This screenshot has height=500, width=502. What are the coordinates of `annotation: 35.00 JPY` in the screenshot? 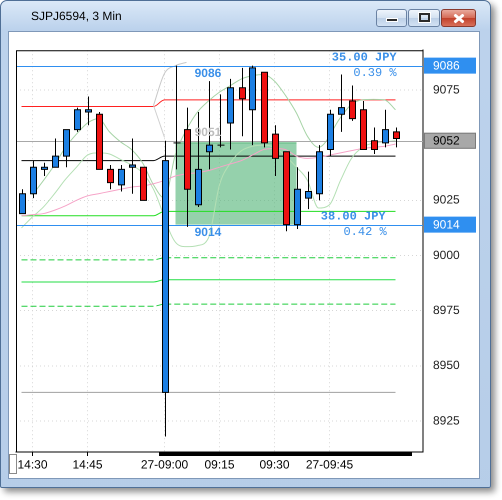 It's located at (365, 57).